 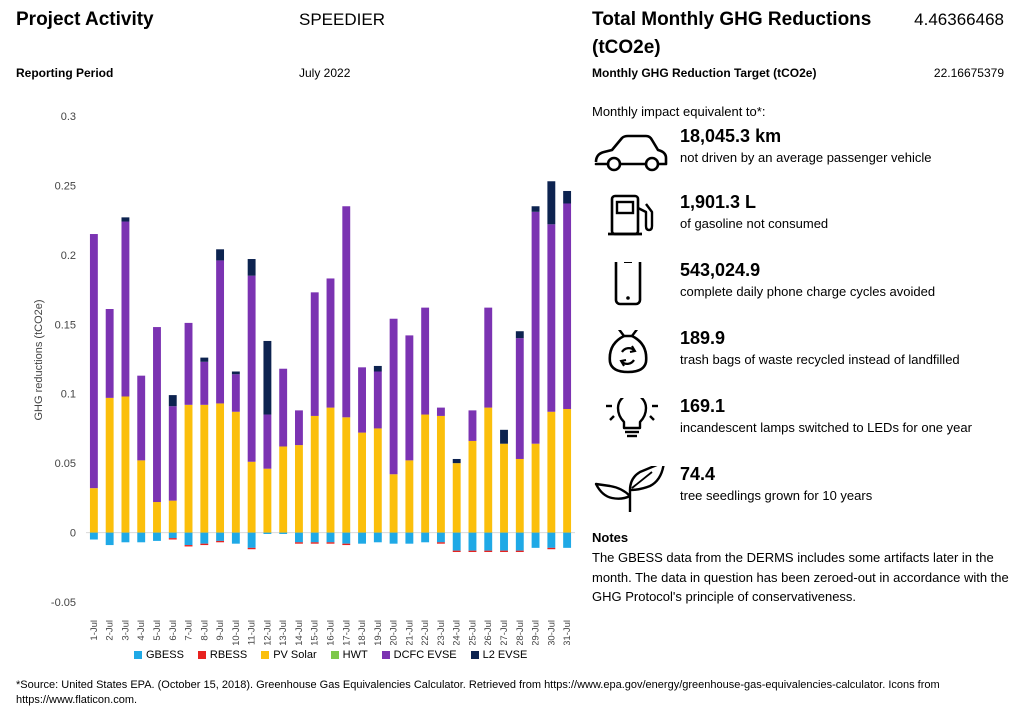 I want to click on x-tick-label: 29-Jul, so click(x=536, y=632).